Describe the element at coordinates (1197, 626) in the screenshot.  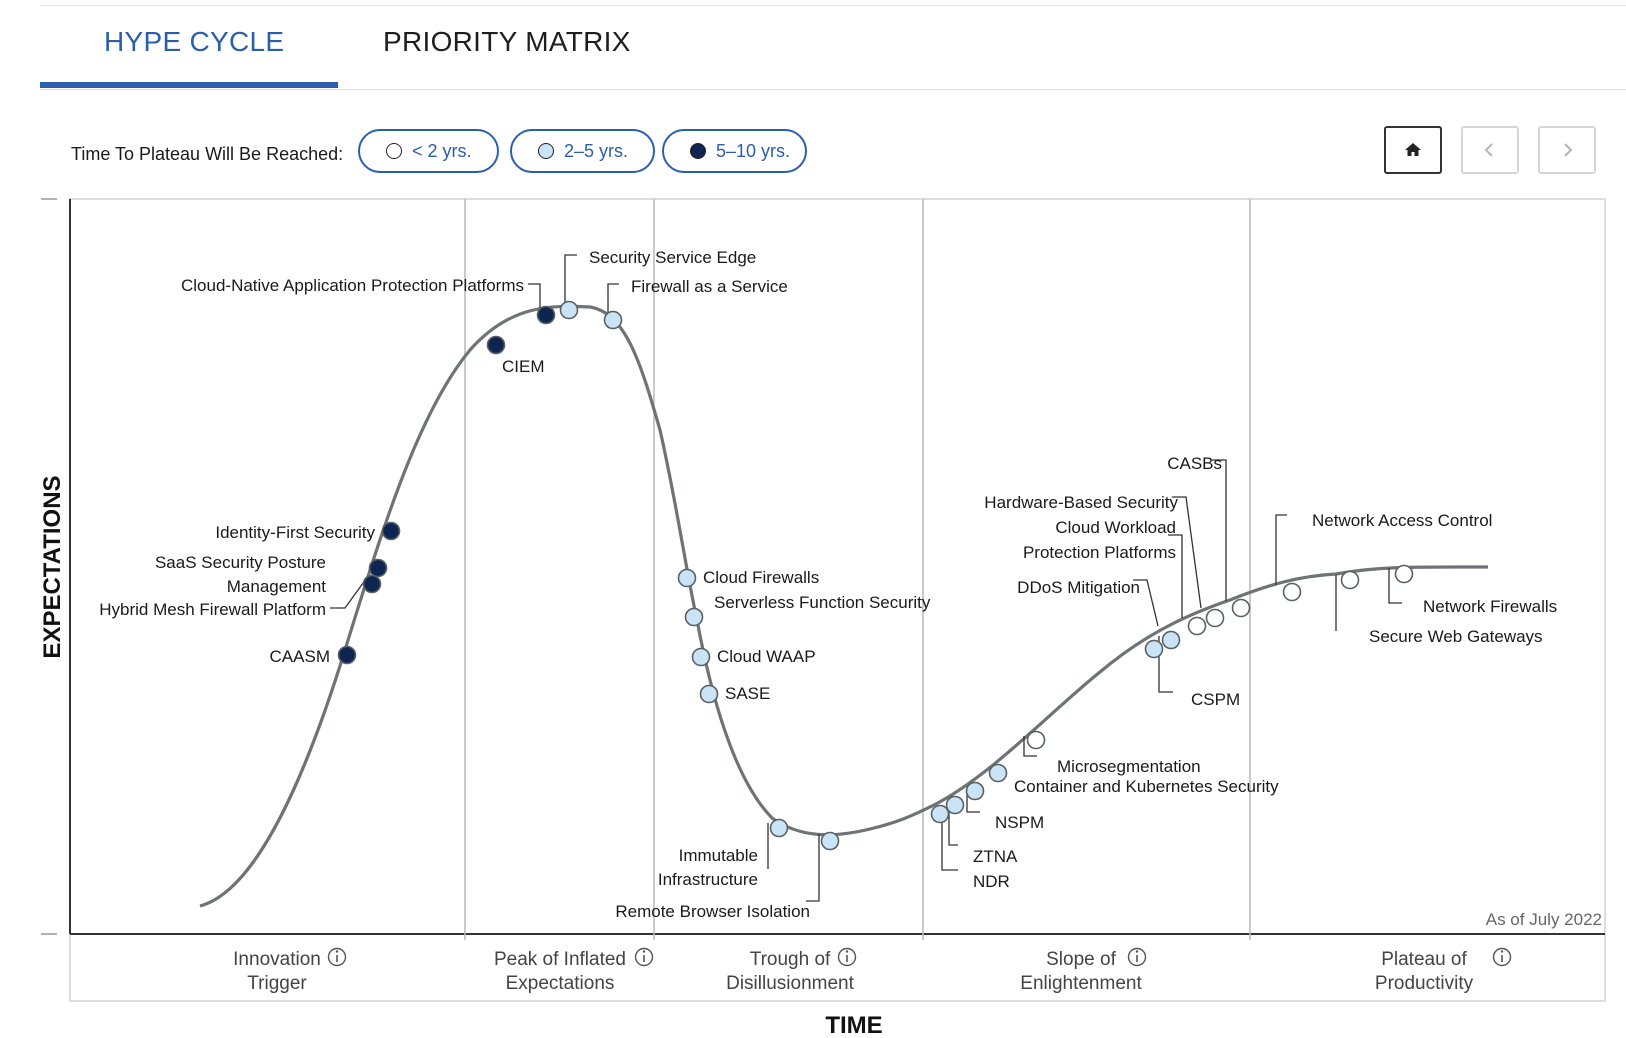
I see `tech-dot-cloud-workload-protection-platforms` at that location.